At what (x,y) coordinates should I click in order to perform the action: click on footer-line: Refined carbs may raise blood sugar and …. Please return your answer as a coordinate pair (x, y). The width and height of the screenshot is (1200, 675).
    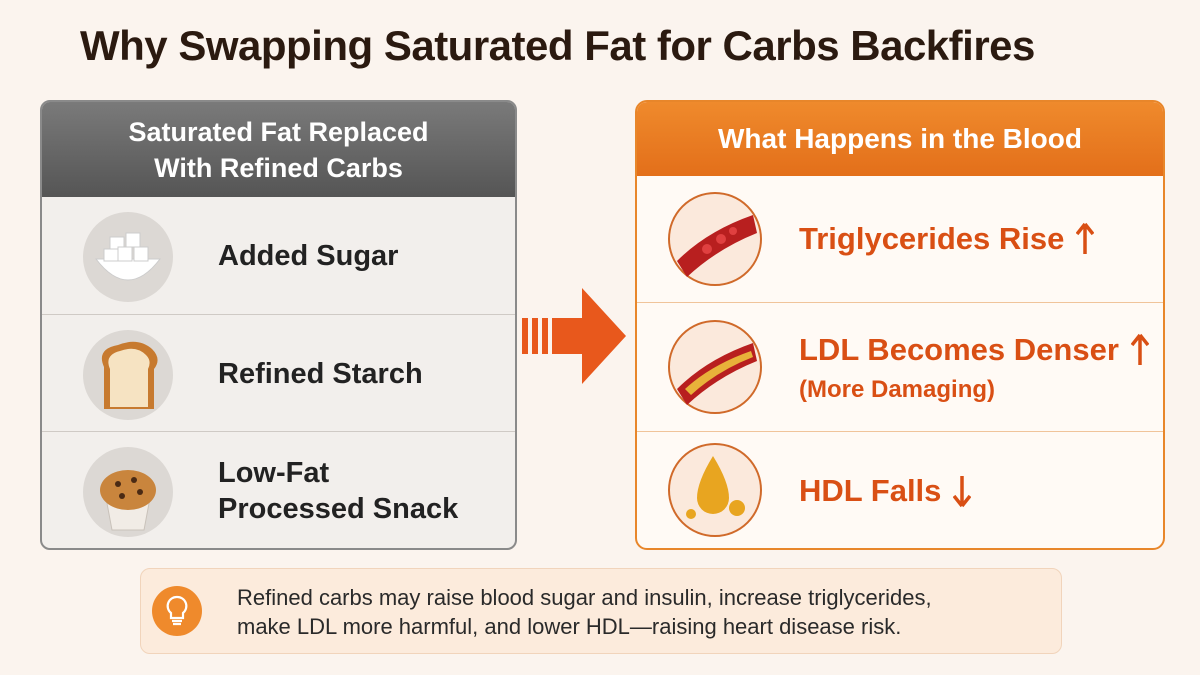
    Looking at the image, I should click on (584, 597).